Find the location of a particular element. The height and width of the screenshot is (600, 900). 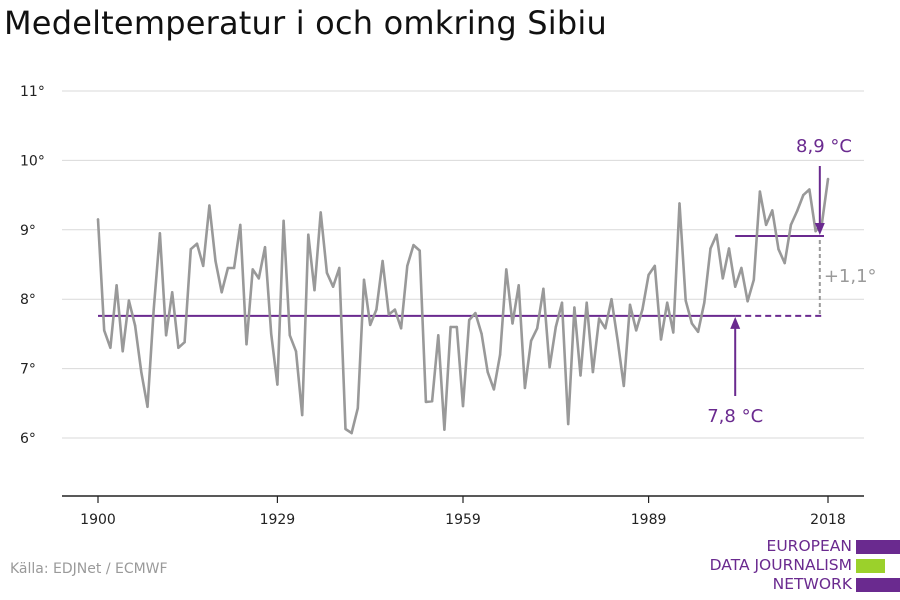

data-point-1992 is located at coordinates (667, 302).